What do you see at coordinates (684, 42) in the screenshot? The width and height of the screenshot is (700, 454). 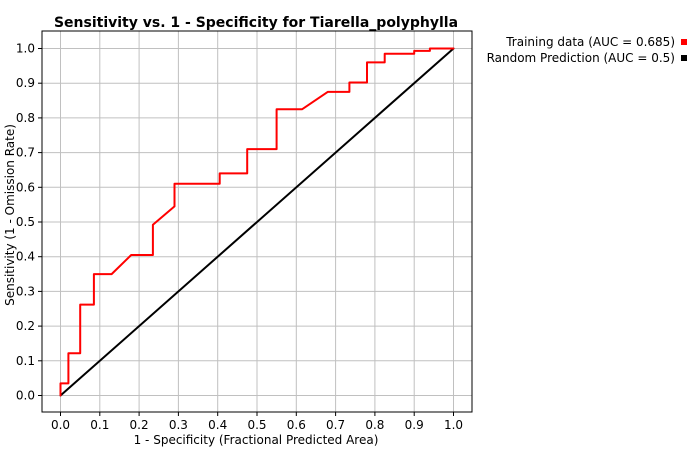 I see `legend-swatch-training` at bounding box center [684, 42].